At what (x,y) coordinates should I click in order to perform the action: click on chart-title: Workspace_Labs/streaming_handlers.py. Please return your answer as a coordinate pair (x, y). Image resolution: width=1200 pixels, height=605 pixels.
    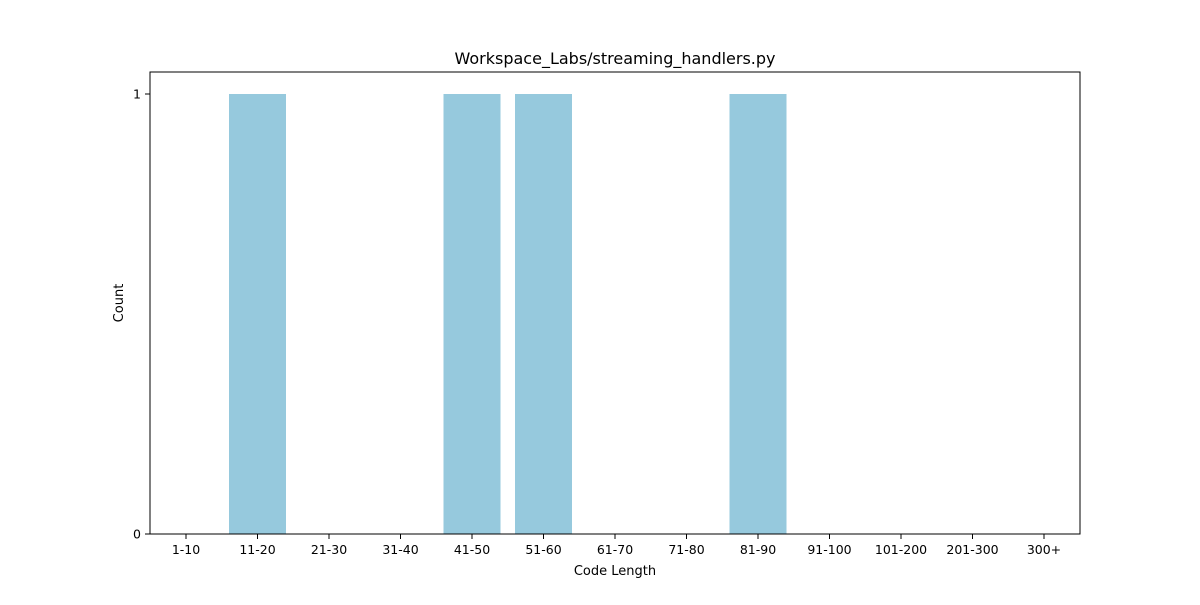
    Looking at the image, I should click on (614, 59).